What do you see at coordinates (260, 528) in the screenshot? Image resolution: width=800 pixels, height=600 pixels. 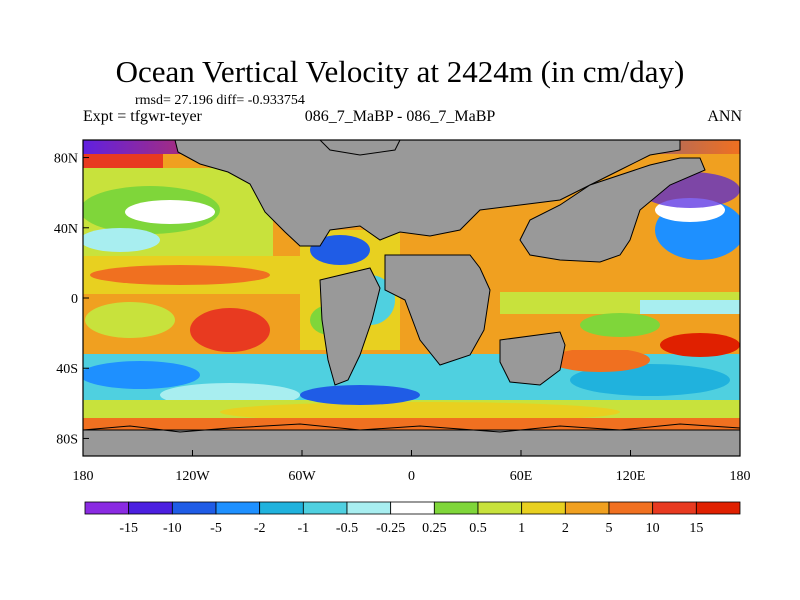 I see `colorbar-label: -2` at bounding box center [260, 528].